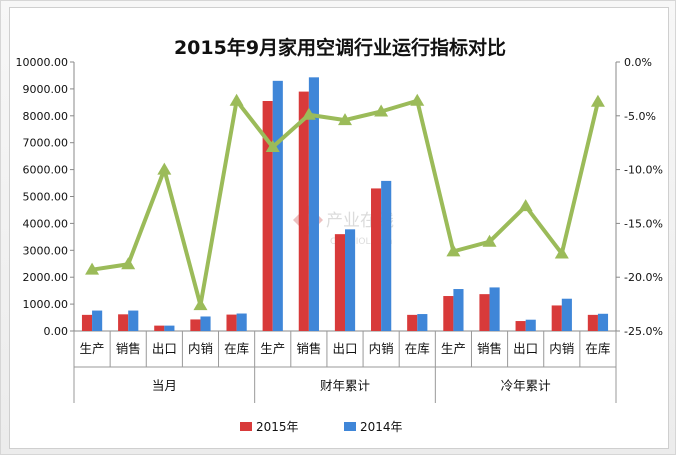 Image resolution: width=676 pixels, height=455 pixels. Describe the element at coordinates (46, 304) in the screenshot. I see `y-left-tick-label: 1000.00` at that location.